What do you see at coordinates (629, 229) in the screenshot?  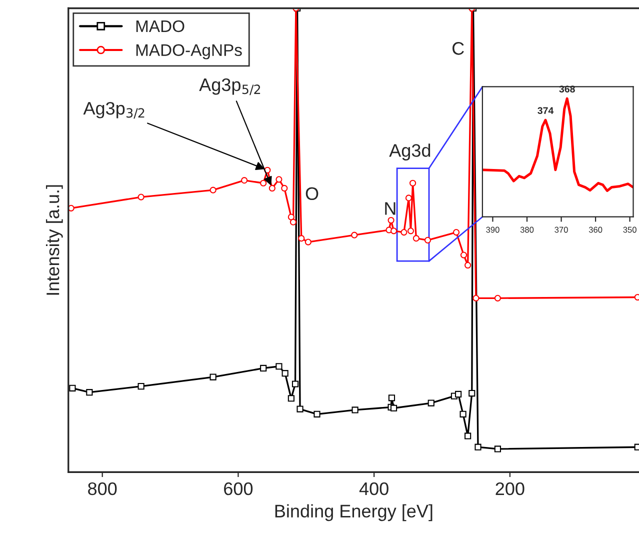 I see `x-tick-label: 350` at bounding box center [629, 229].